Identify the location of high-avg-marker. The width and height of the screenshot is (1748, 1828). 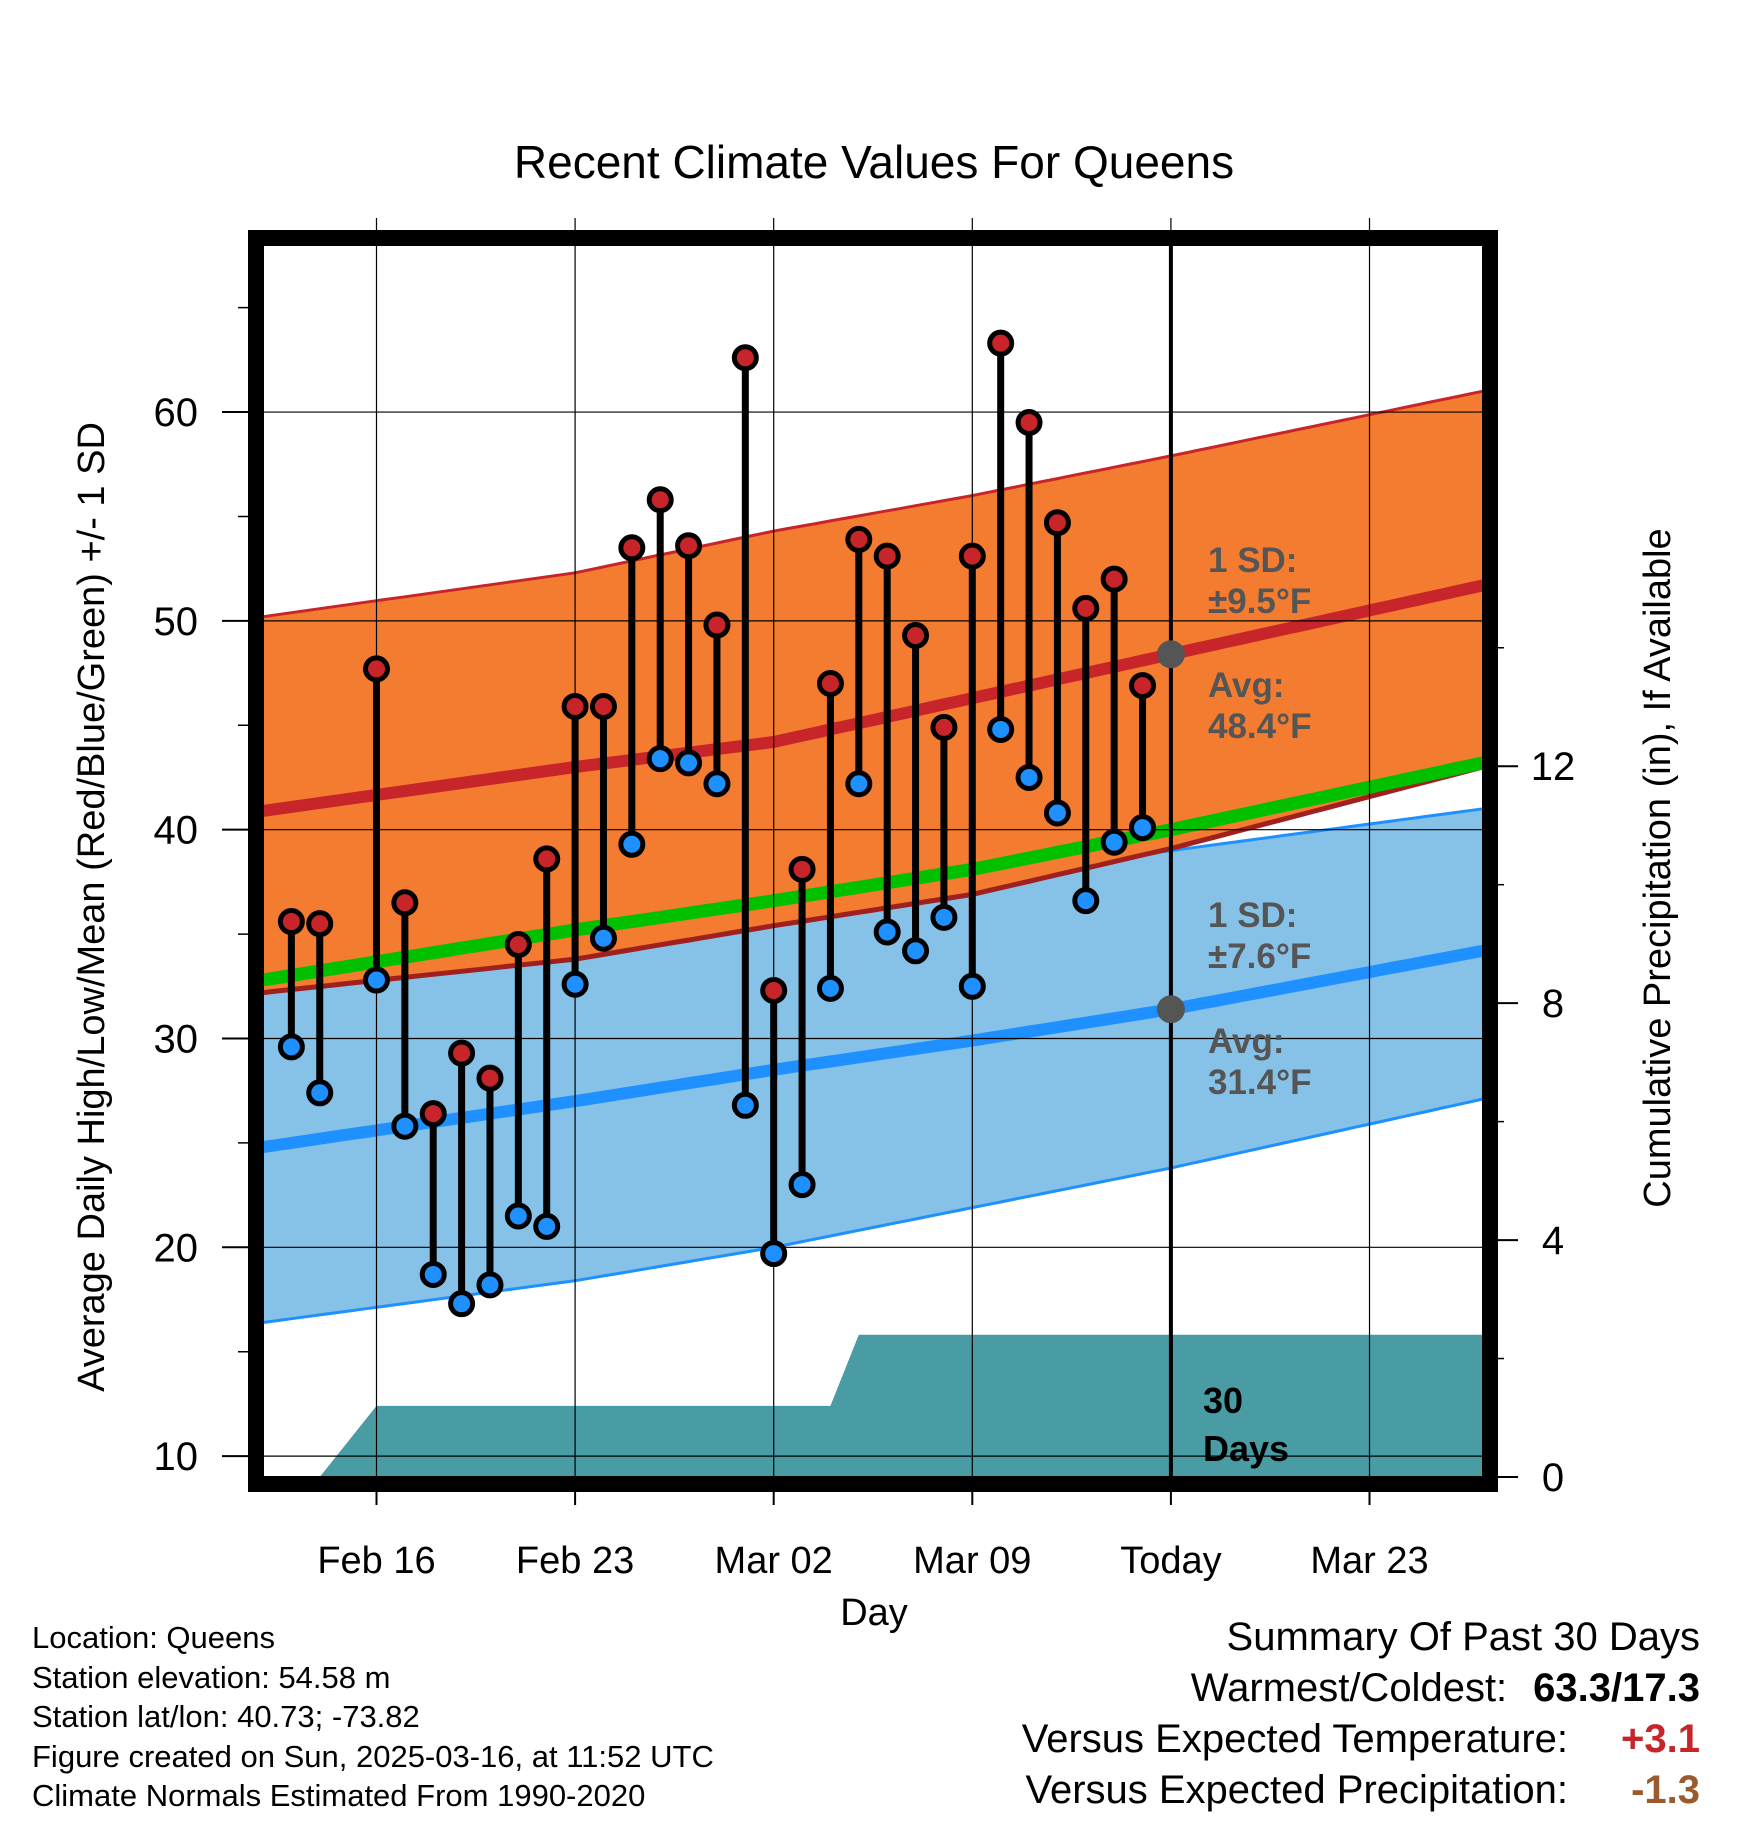
(1170, 654).